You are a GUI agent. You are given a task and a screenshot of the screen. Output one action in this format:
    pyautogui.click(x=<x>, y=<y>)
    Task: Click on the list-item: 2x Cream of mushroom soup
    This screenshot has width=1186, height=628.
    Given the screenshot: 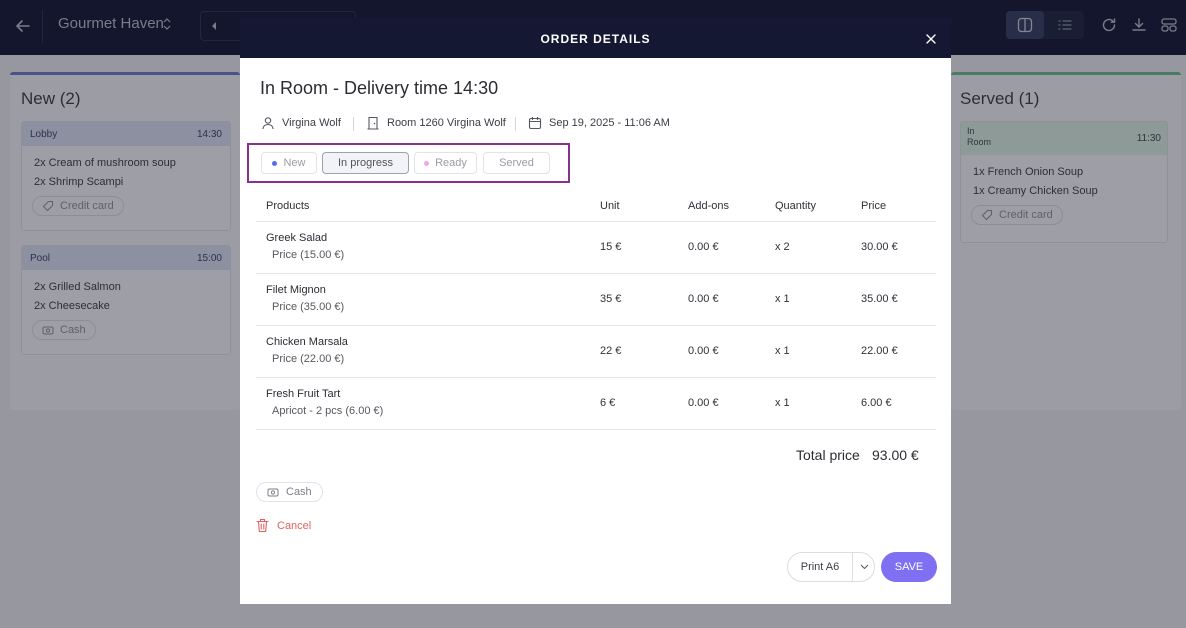 What is the action you would take?
    pyautogui.click(x=105, y=163)
    